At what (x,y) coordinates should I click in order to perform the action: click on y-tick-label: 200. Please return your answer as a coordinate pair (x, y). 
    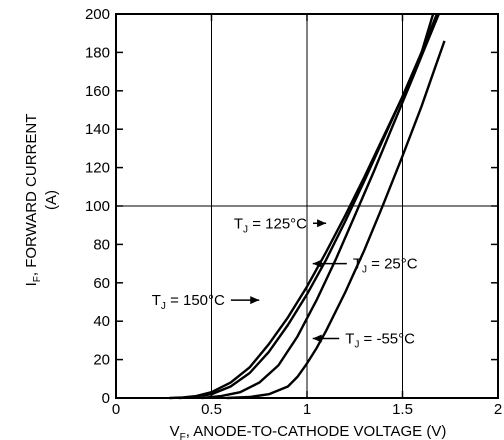
    Looking at the image, I should click on (97, 14).